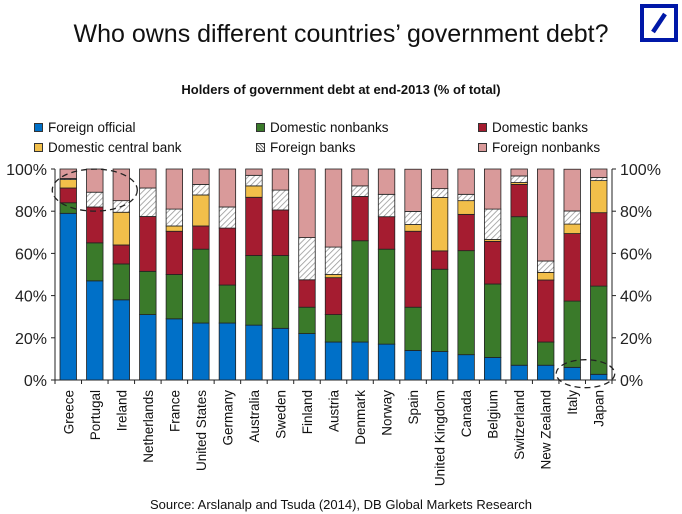 This screenshot has width=682, height=514. I want to click on x-tick-label: France, so click(174, 411).